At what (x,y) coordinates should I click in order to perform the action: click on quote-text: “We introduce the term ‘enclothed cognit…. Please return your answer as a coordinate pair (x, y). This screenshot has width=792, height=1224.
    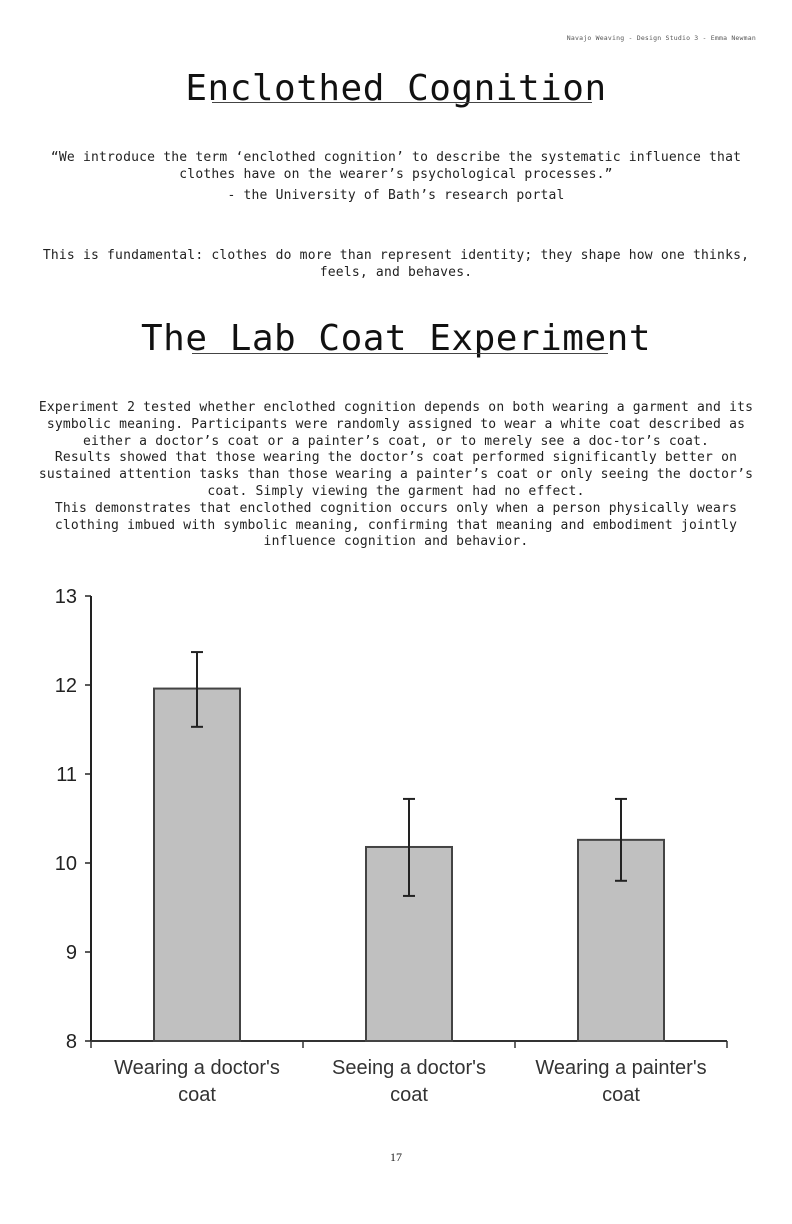
    Looking at the image, I should click on (396, 166).